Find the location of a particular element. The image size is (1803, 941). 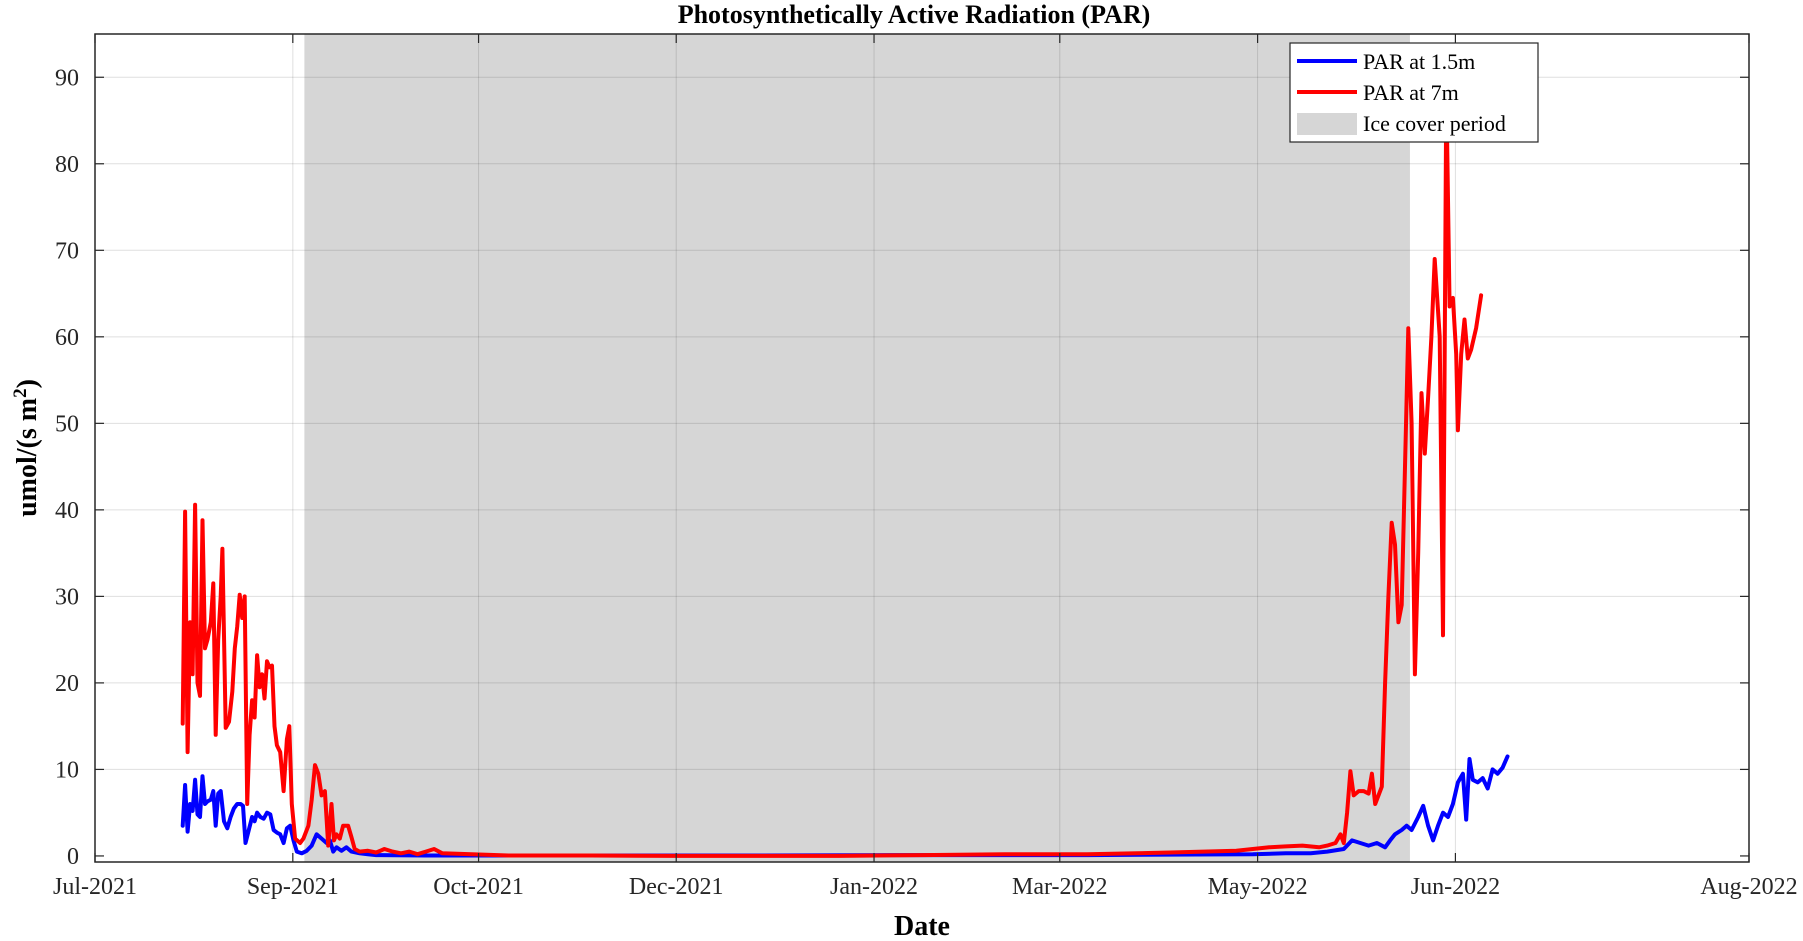

x-tick-label: Jan-2022 is located at coordinates (874, 887).